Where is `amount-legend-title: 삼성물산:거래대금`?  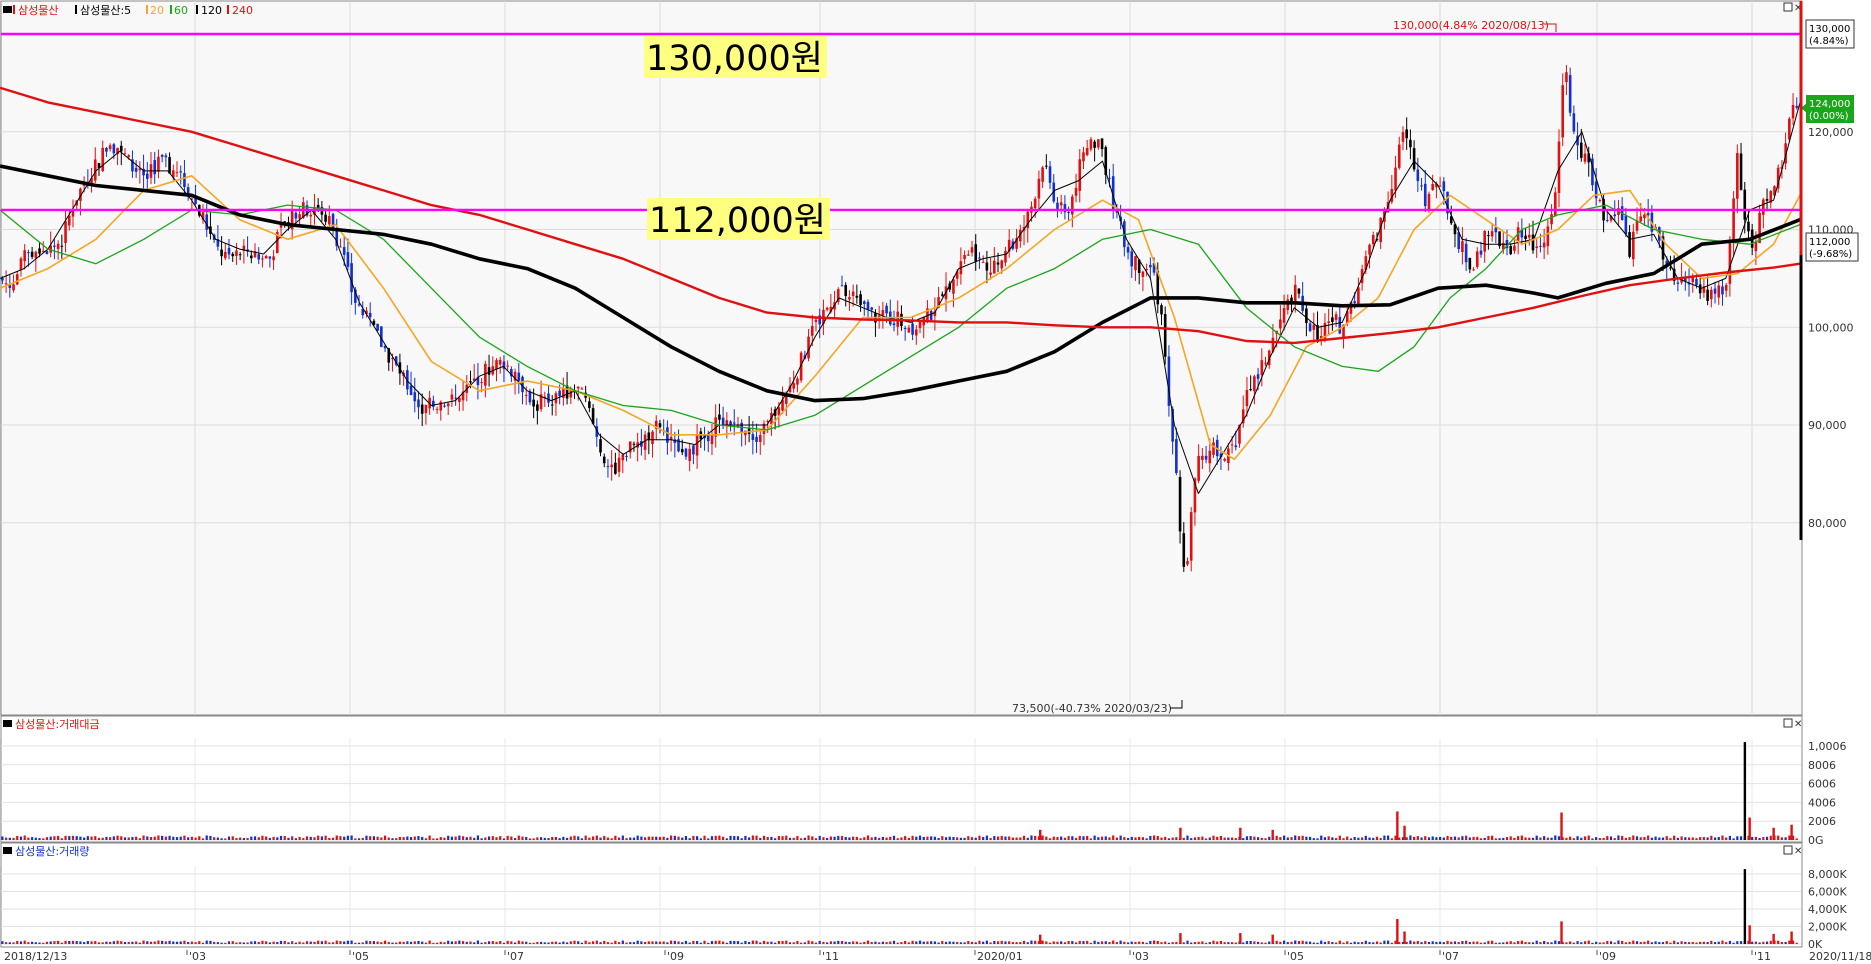
amount-legend-title: 삼성물산:거래대금 is located at coordinates (57, 724).